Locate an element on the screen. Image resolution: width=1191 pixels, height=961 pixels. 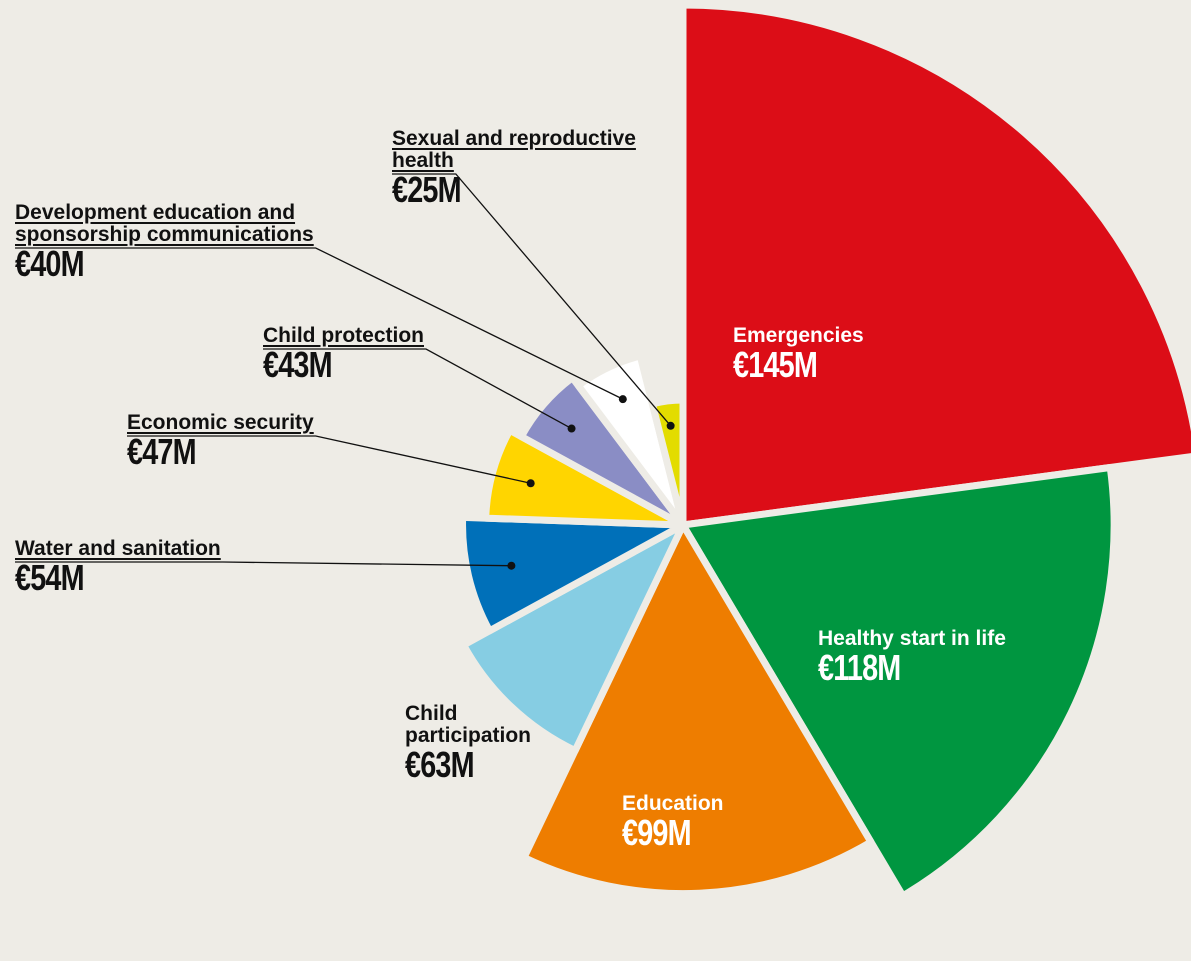
value-label: €54M is located at coordinates (50, 577).